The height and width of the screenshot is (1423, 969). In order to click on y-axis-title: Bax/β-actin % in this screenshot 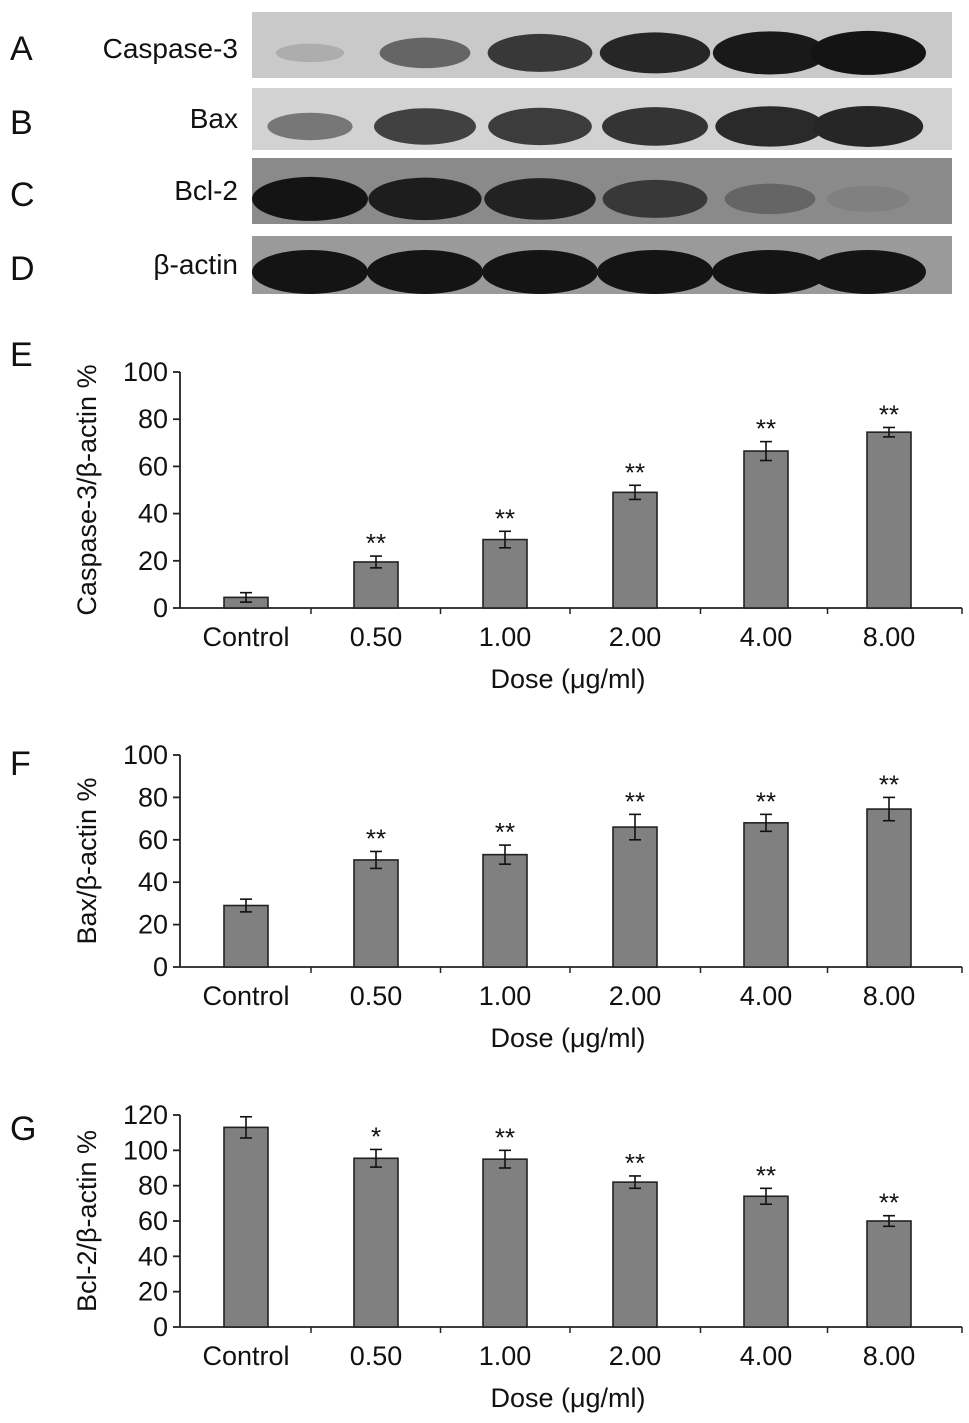, I will do `click(87, 860)`.